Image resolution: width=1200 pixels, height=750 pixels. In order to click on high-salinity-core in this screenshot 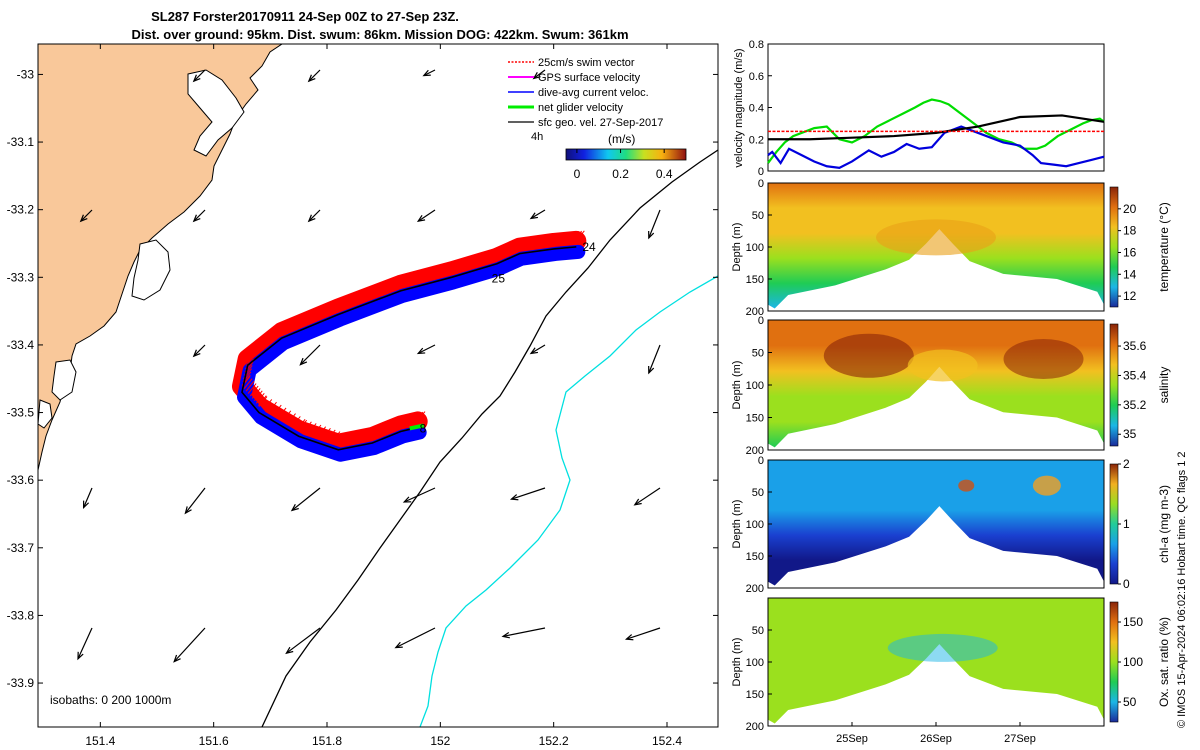, I will do `click(1043, 359)`.